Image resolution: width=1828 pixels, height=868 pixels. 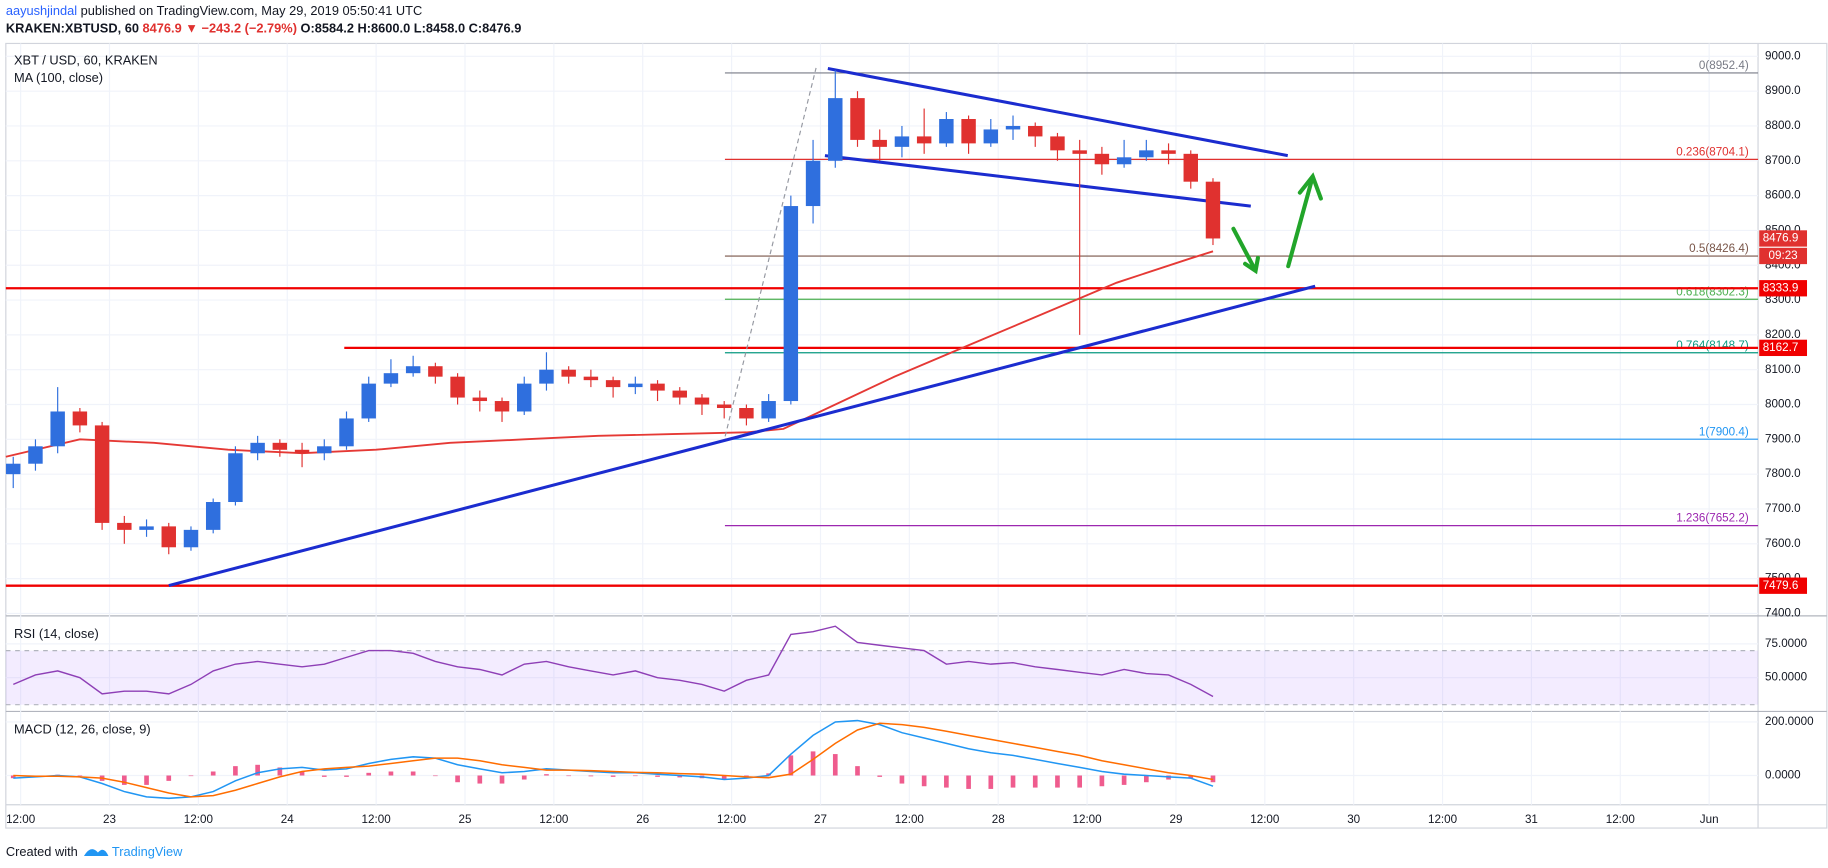 I want to click on pane-title: MACD (12, 26, close, 9), so click(x=82, y=729).